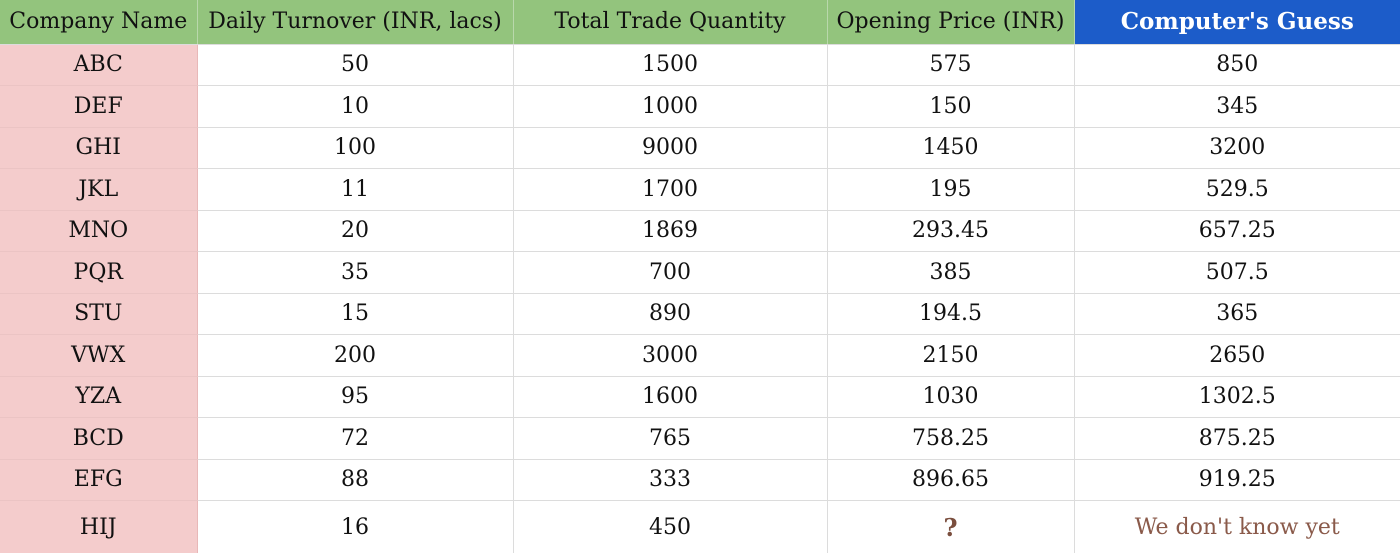  What do you see at coordinates (670, 314) in the screenshot?
I see `cell-total-trade-quantity: 890` at bounding box center [670, 314].